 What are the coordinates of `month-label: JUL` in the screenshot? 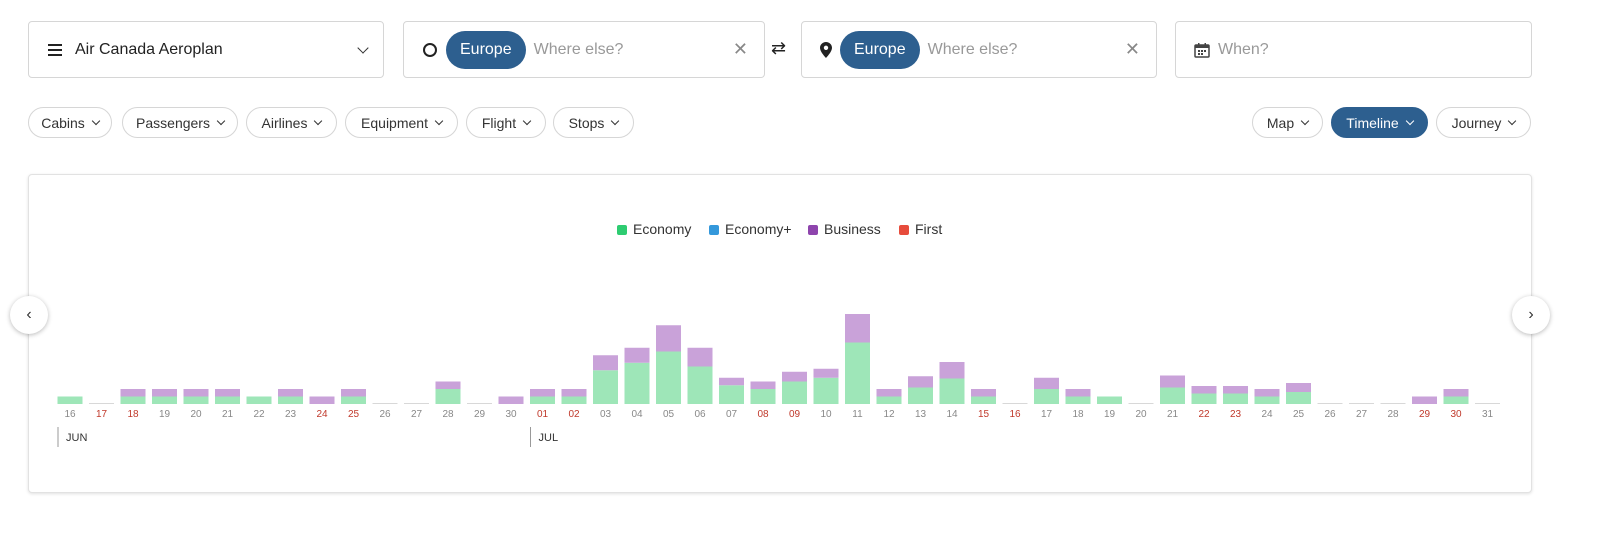 It's located at (549, 438).